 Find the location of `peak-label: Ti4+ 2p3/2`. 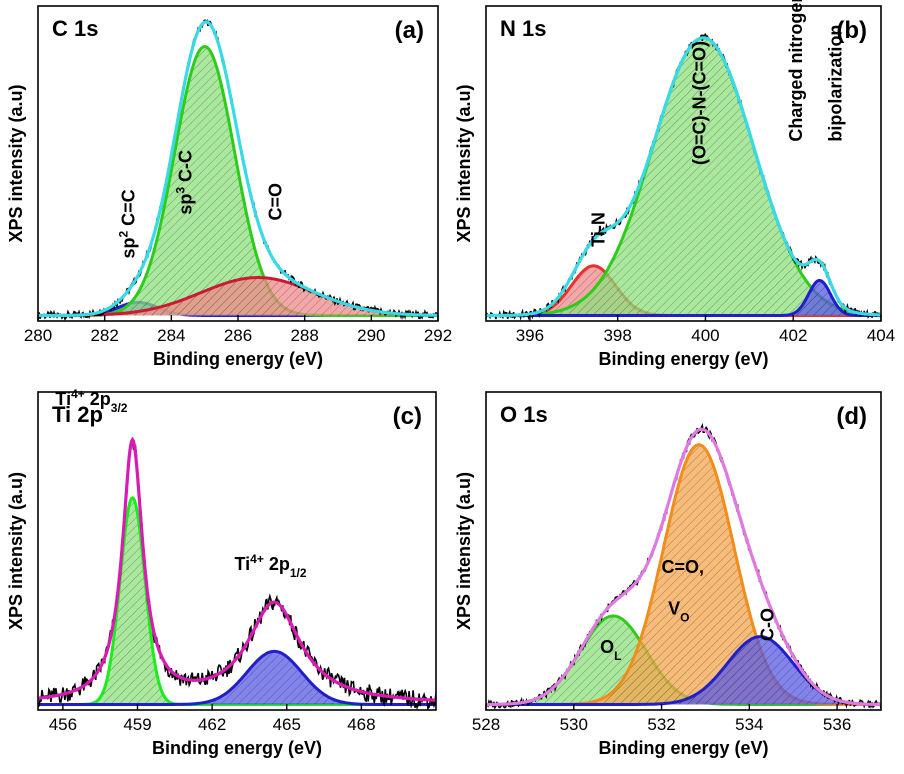

peak-label: Ti4+ 2p3/2 is located at coordinates (91, 401).